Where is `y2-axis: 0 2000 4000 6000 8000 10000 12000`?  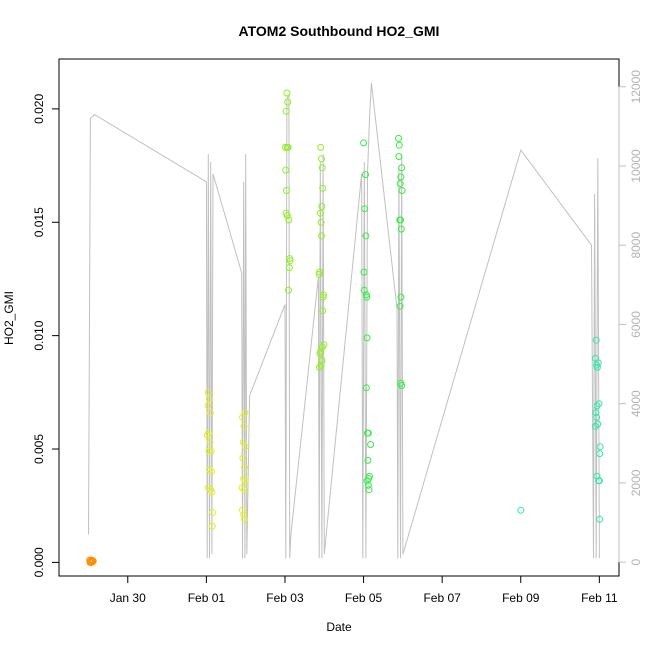
y2-axis: 0 2000 4000 6000 8000 10000 12000 is located at coordinates (630, 317).